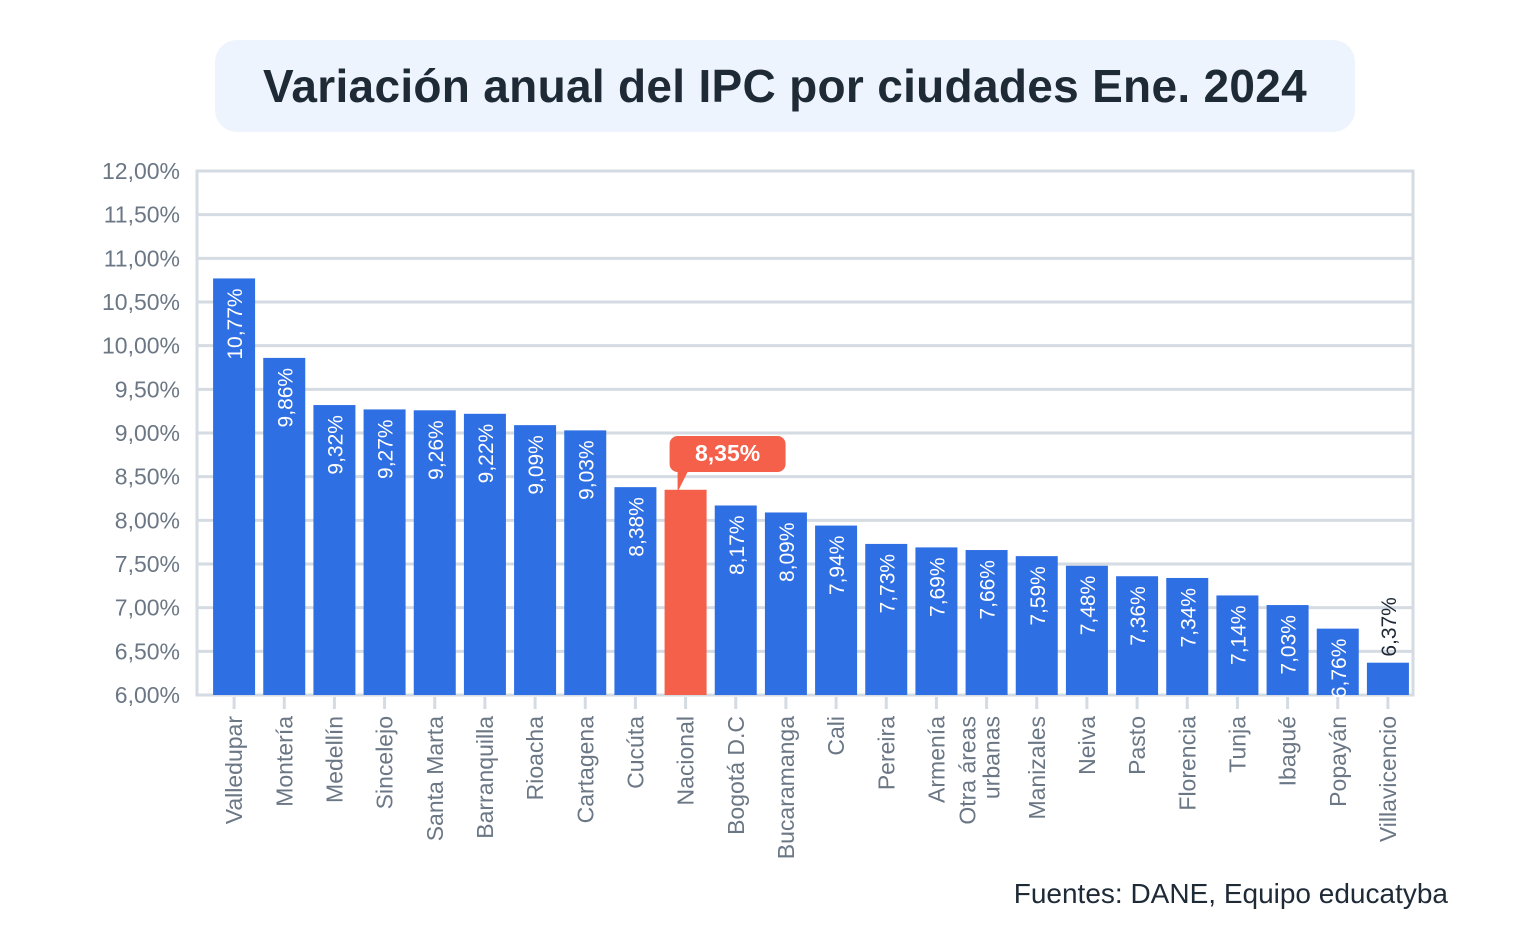 This screenshot has height=933, width=1536. Describe the element at coordinates (886, 619) in the screenshot. I see `bar-pereira` at that location.